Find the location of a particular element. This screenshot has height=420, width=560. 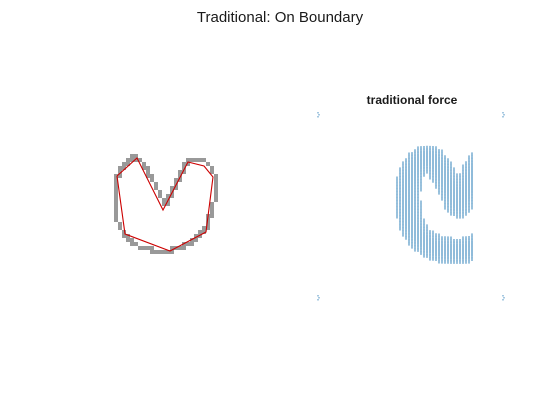

right-panel-title: traditional force is located at coordinates (412, 100).